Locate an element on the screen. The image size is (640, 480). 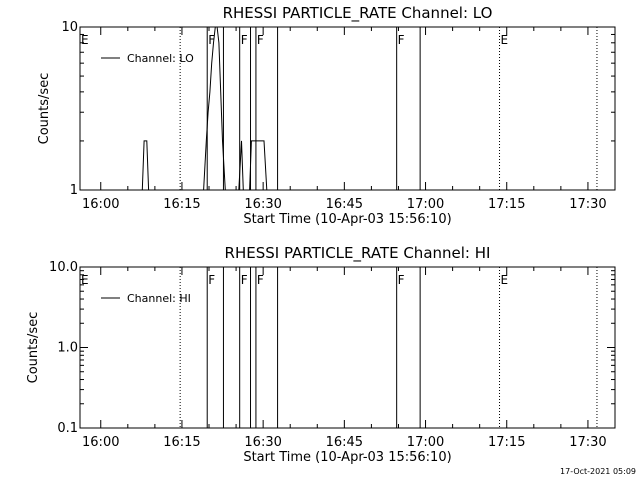
chart-title: RHESSI PARTICLE_RATE Channel: LO is located at coordinates (358, 13).